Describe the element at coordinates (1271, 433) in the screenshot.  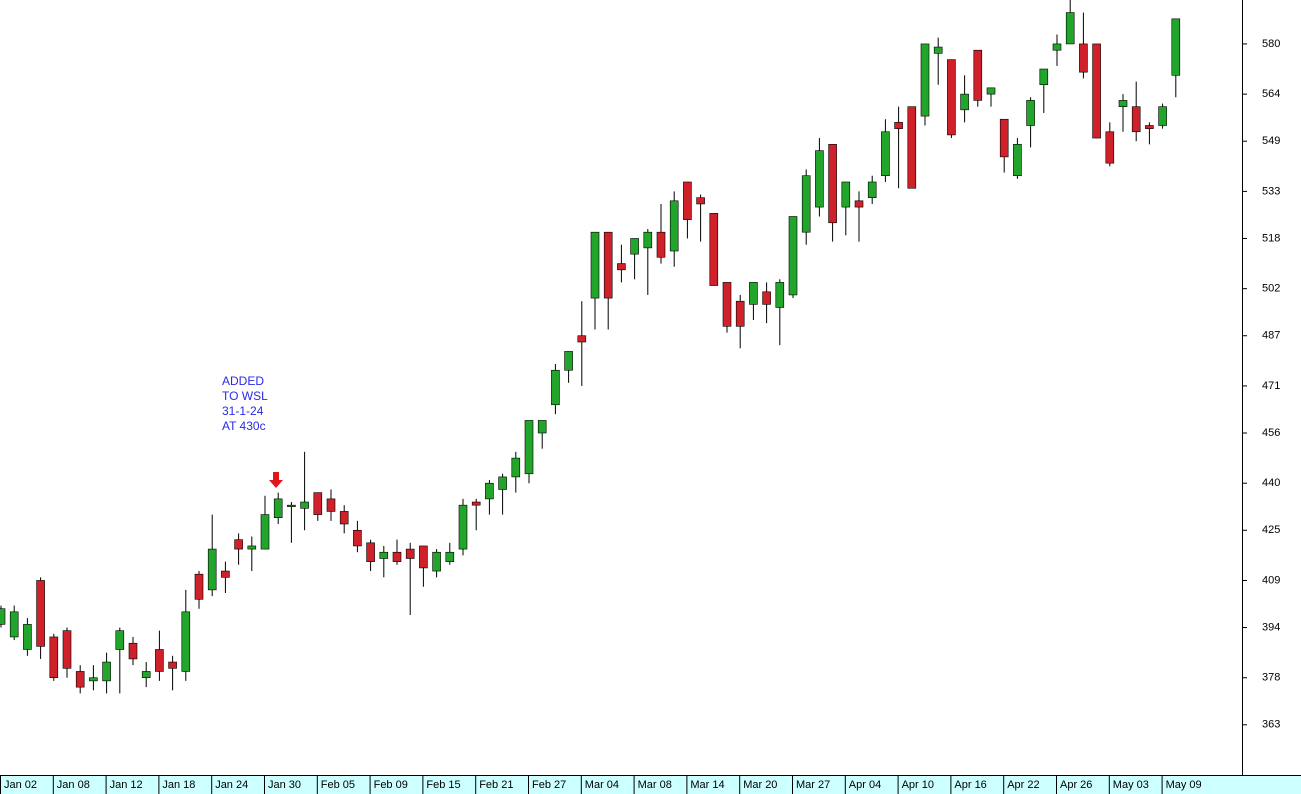
I see `y-tick-label: 456` at that location.